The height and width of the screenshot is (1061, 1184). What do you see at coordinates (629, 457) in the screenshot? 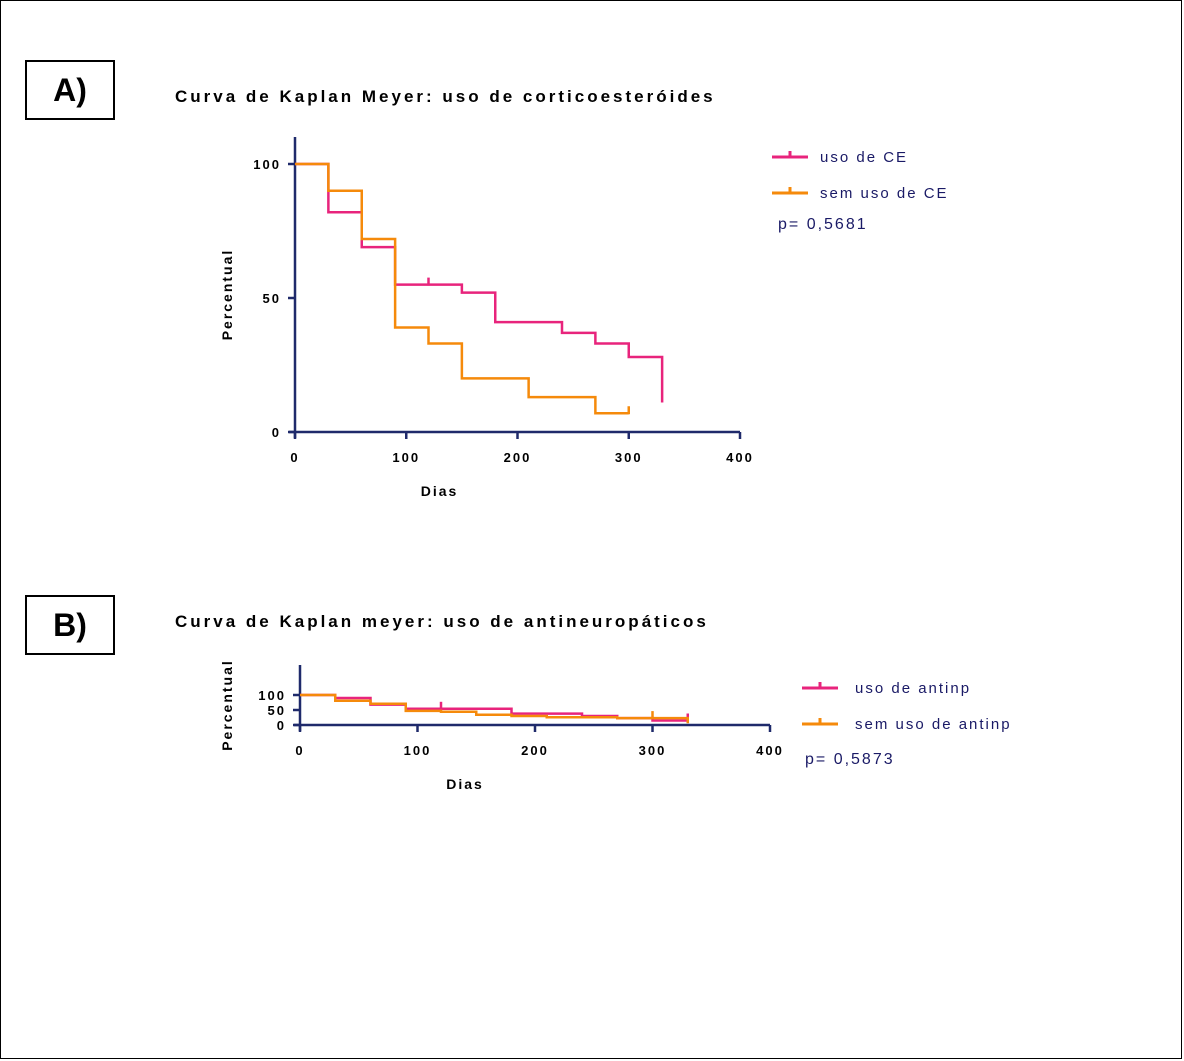
I see `x-tick-label-a: 300` at bounding box center [629, 457].